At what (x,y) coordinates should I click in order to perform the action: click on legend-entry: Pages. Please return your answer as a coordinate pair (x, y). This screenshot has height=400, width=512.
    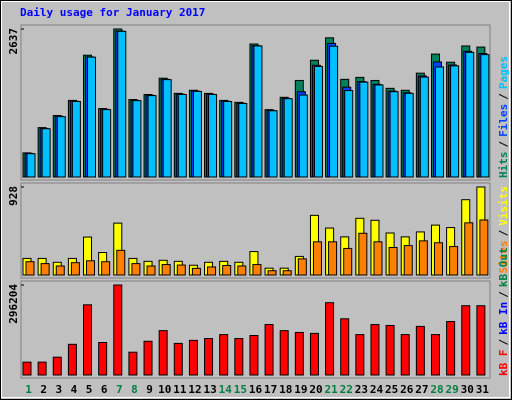
    Looking at the image, I should click on (503, 72).